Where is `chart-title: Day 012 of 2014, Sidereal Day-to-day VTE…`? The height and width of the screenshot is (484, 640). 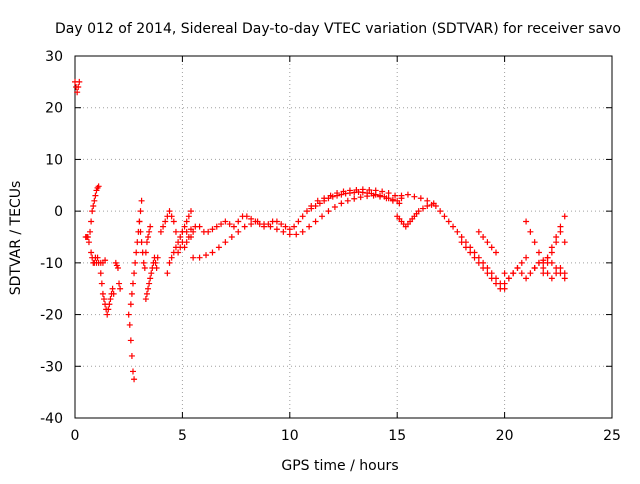 chart-title: Day 012 of 2014, Sidereal Day-to-day VTE… is located at coordinates (338, 29).